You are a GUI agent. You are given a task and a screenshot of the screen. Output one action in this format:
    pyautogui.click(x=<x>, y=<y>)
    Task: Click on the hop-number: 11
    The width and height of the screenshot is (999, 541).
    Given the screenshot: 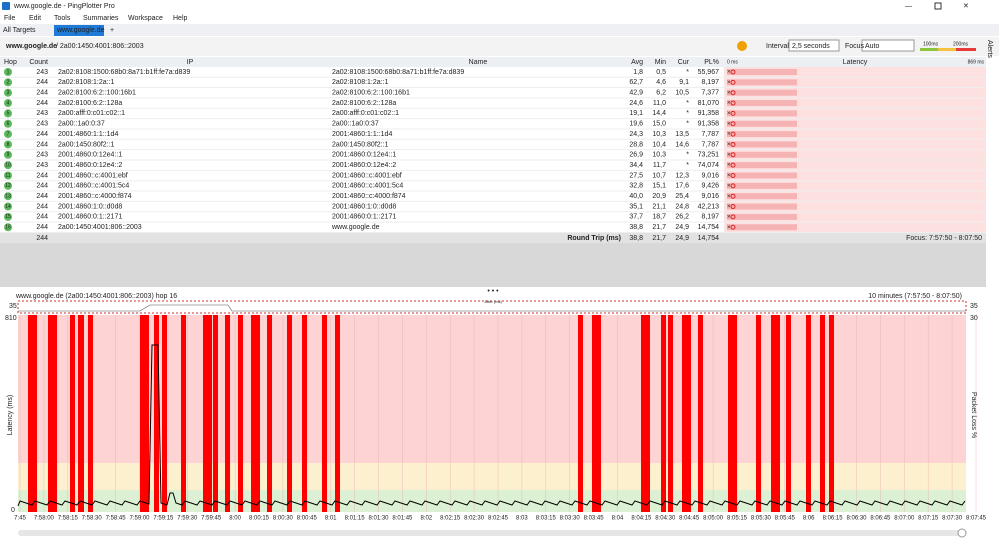 What is the action you would take?
    pyautogui.click(x=7, y=176)
    